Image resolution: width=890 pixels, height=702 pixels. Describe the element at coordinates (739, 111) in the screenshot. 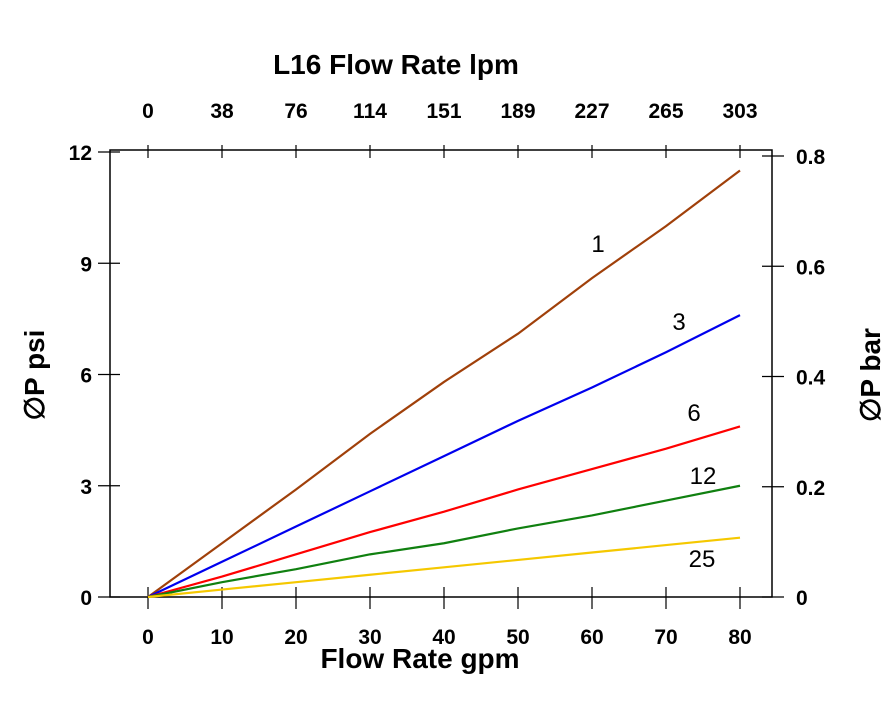

I see `top-x-tick-label: 303` at that location.